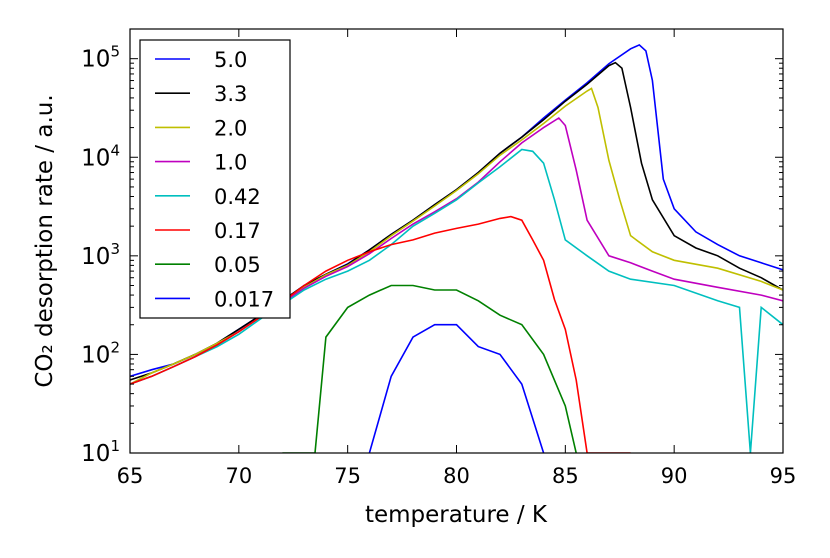  Describe the element at coordinates (237, 265) in the screenshot. I see `legend-label: 0.05` at that location.